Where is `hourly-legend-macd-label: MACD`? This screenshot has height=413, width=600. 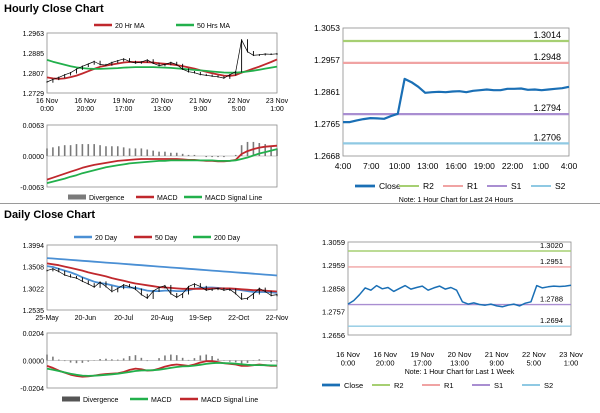 hourly-legend-macd-label: MACD is located at coordinates (167, 198).